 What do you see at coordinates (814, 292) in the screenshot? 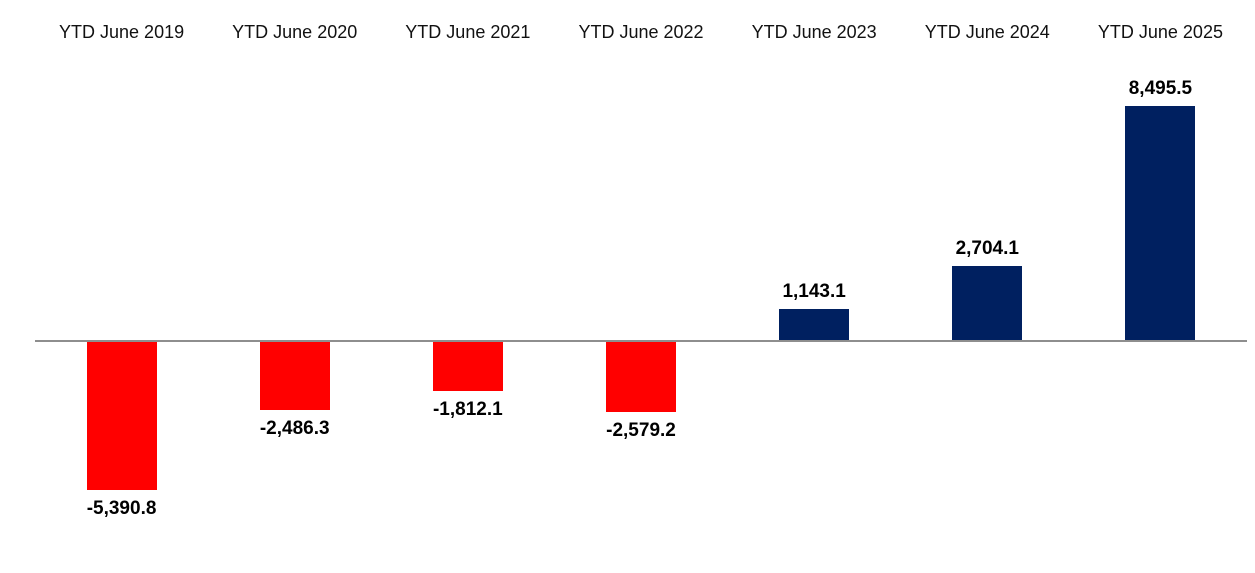
I see `value-label: 1,143.1` at bounding box center [814, 292].